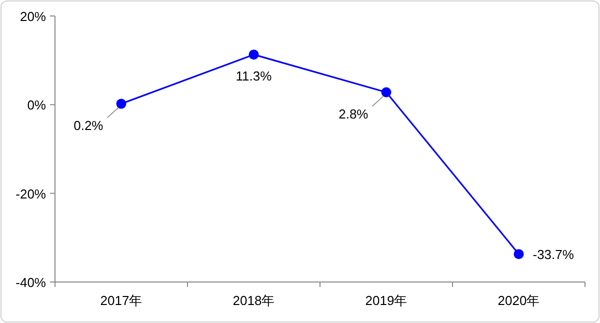 Image resolution: width=600 pixels, height=323 pixels. What do you see at coordinates (254, 76) in the screenshot?
I see `data-label: 11.3%` at bounding box center [254, 76].